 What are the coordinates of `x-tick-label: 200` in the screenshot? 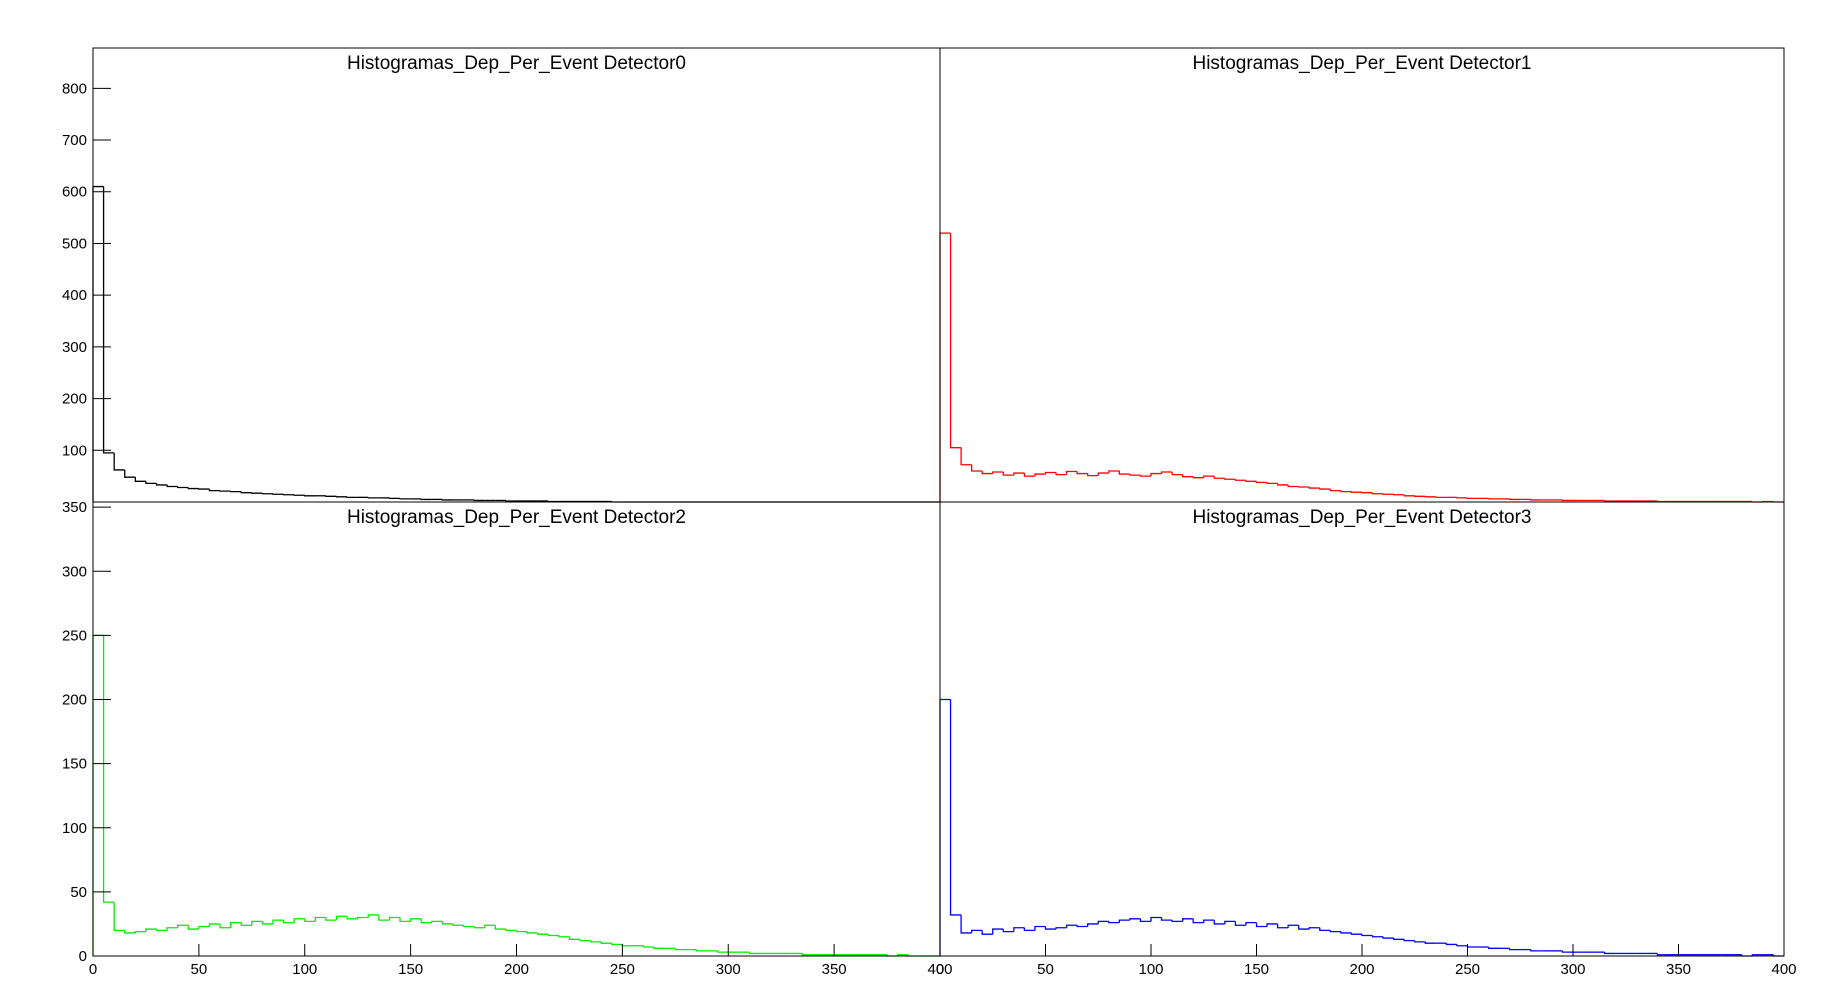 It's located at (1361, 969).